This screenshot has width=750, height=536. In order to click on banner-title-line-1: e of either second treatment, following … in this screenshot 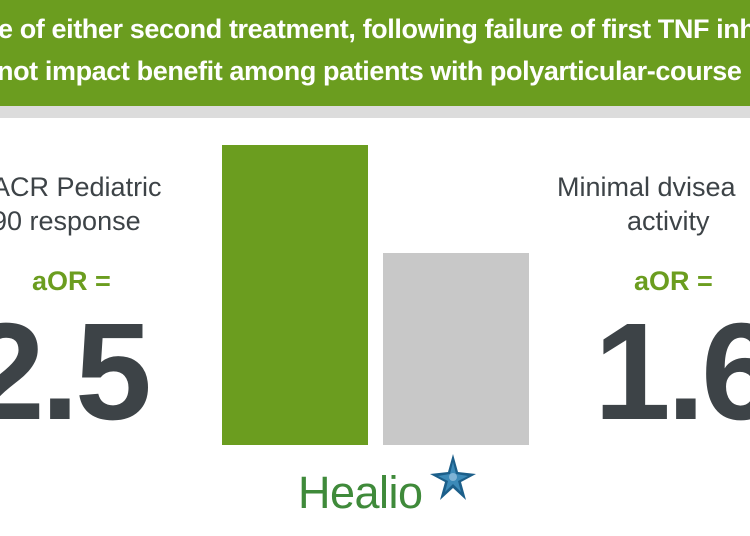, I will do `click(375, 29)`.